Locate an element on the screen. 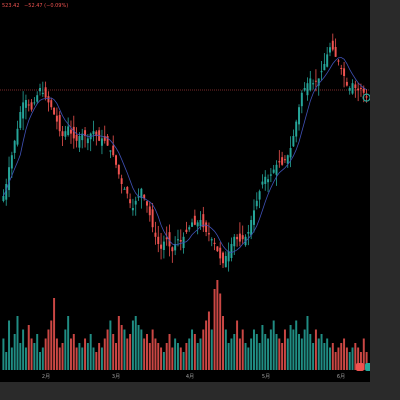 Image resolution: width=400 pixels, height=400 pixels. volume-badge is located at coordinates (363, 367).